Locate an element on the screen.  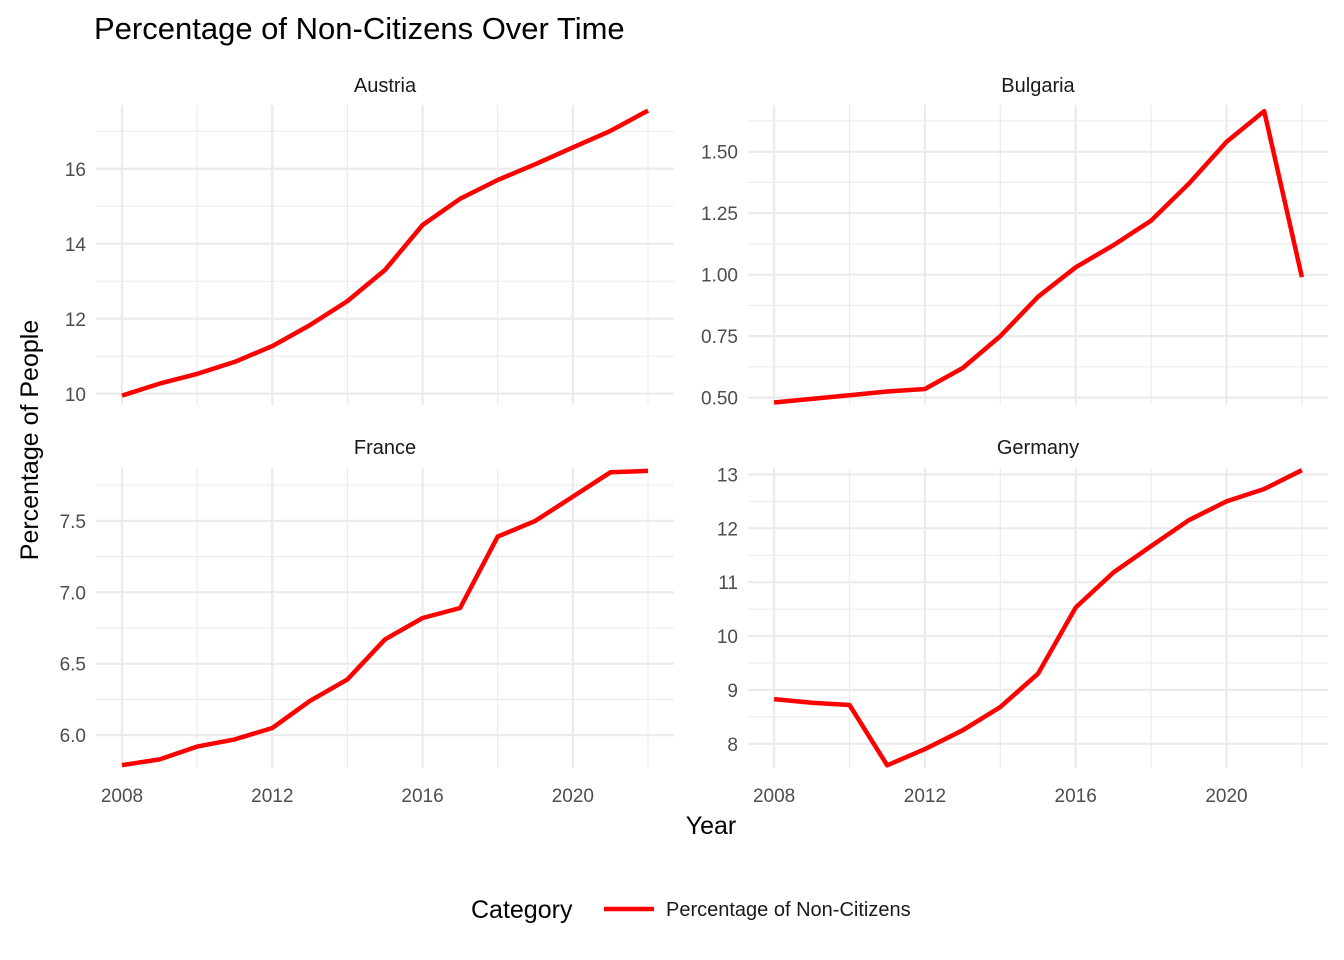
y-tick-label: 7.0 is located at coordinates (73, 593).